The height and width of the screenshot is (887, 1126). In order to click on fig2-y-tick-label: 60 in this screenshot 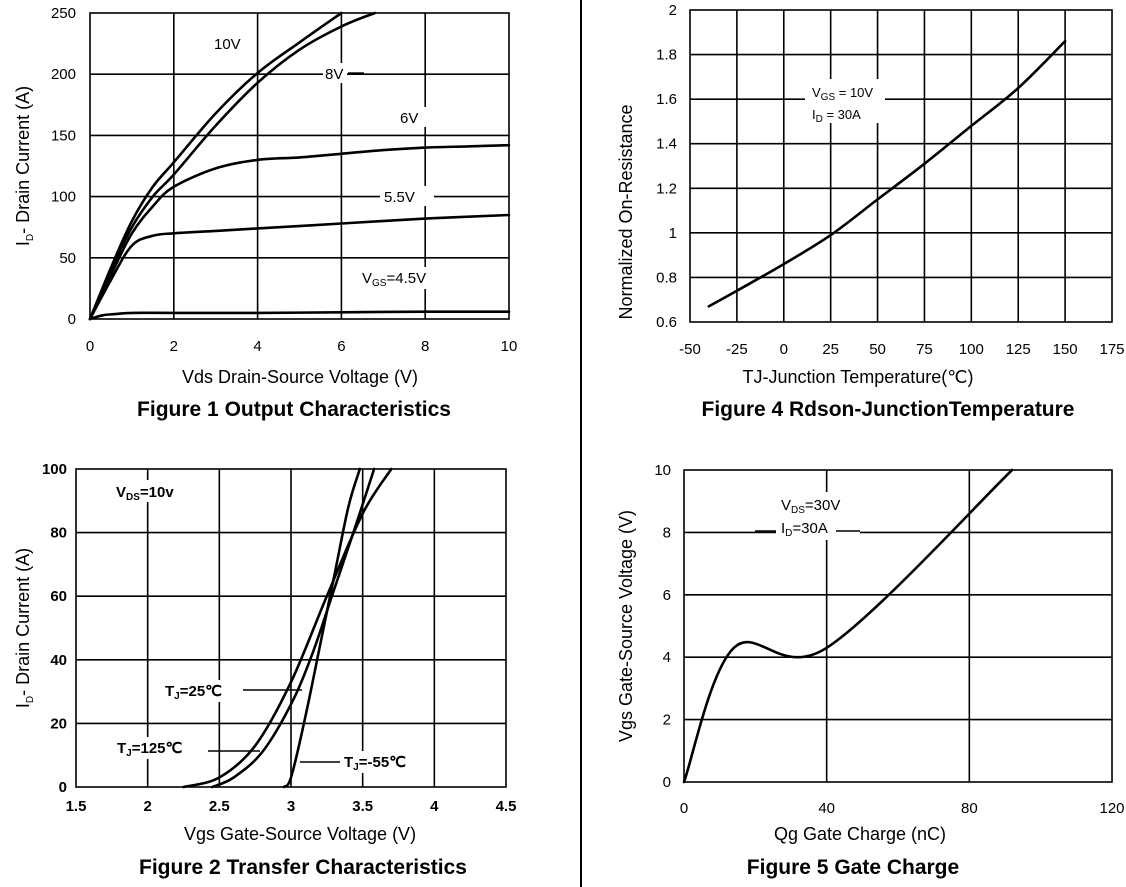, I will do `click(58, 596)`.